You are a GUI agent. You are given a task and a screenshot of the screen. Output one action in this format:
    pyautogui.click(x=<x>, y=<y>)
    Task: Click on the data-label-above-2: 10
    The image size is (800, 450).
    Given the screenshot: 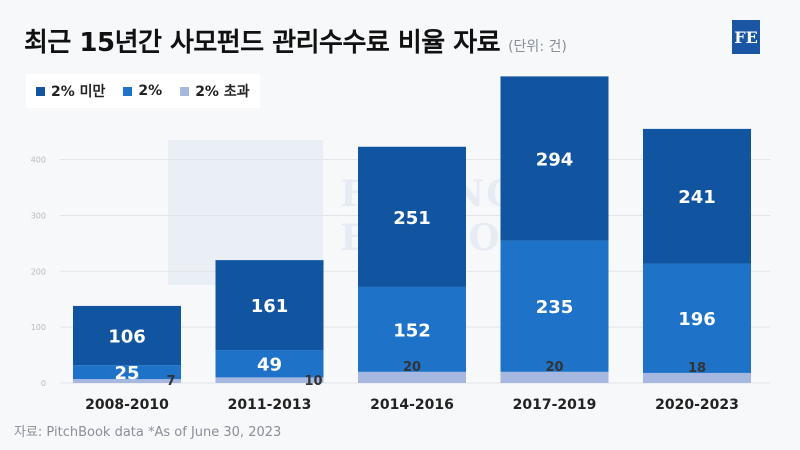 What is the action you would take?
    pyautogui.click(x=313, y=381)
    